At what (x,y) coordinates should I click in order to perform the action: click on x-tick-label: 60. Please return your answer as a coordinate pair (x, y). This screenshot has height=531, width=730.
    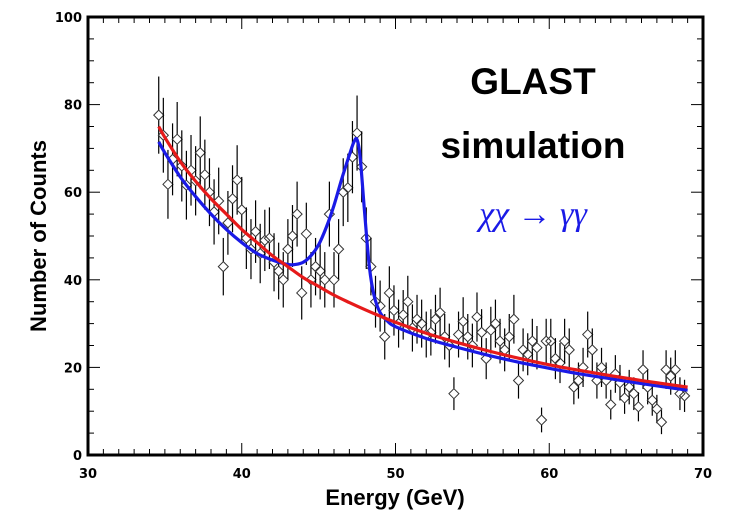
    Looking at the image, I should click on (549, 474).